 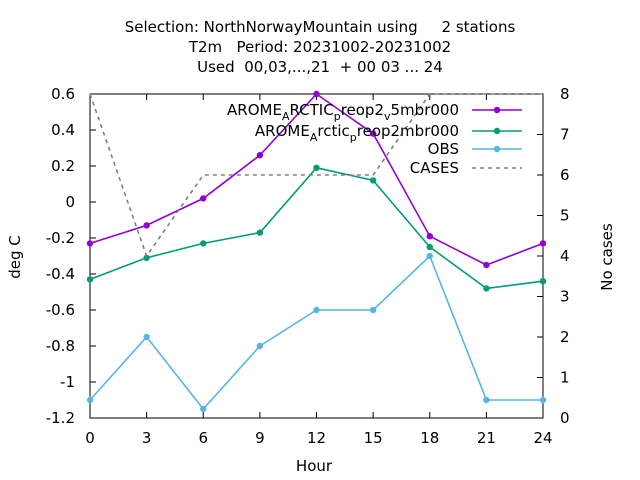 What do you see at coordinates (320, 67) in the screenshot?
I see `title-line-3: Used 00,03,...,21 + 00 03 ... 24` at bounding box center [320, 67].